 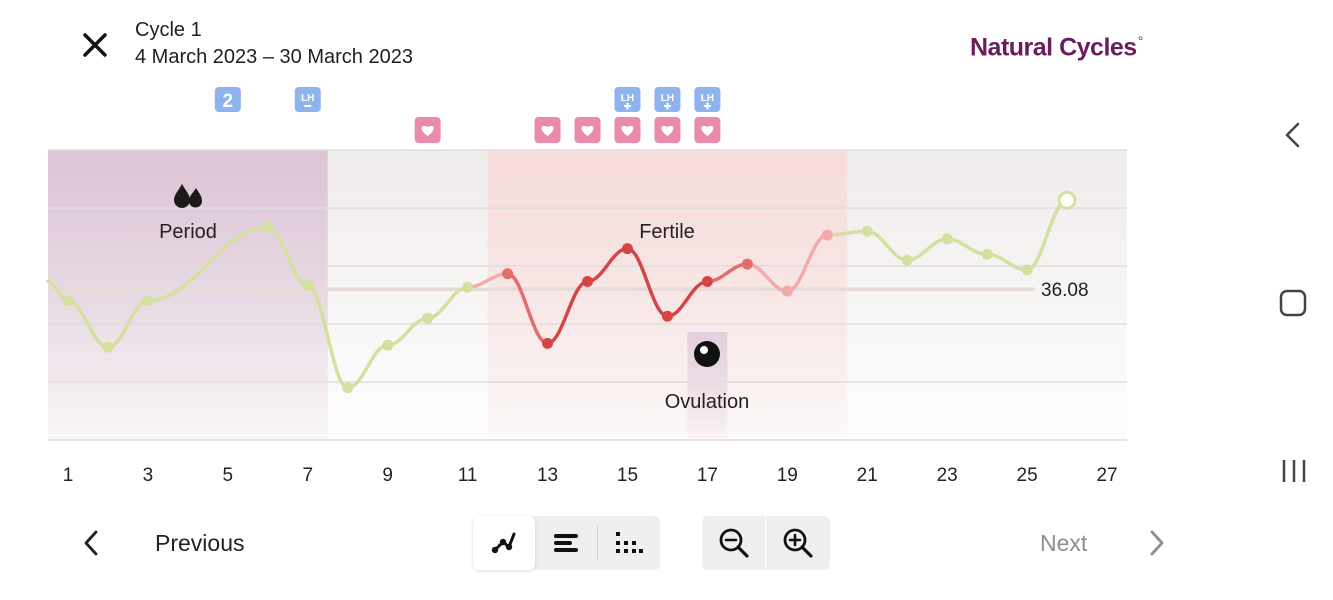 I want to click on line-view-icon, so click(x=503, y=543).